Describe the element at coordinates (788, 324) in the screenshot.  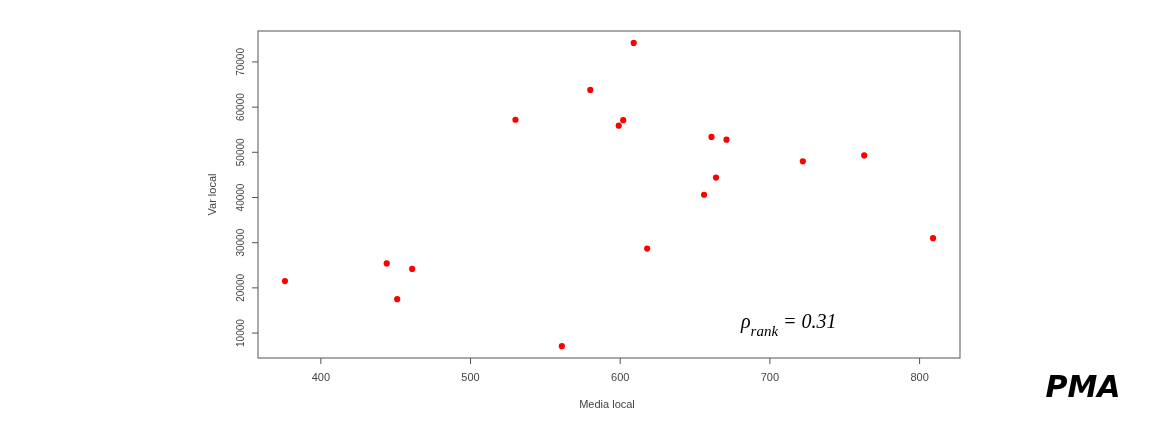
I see `annotation: ρ$_{rank}$ = 0.31` at that location.